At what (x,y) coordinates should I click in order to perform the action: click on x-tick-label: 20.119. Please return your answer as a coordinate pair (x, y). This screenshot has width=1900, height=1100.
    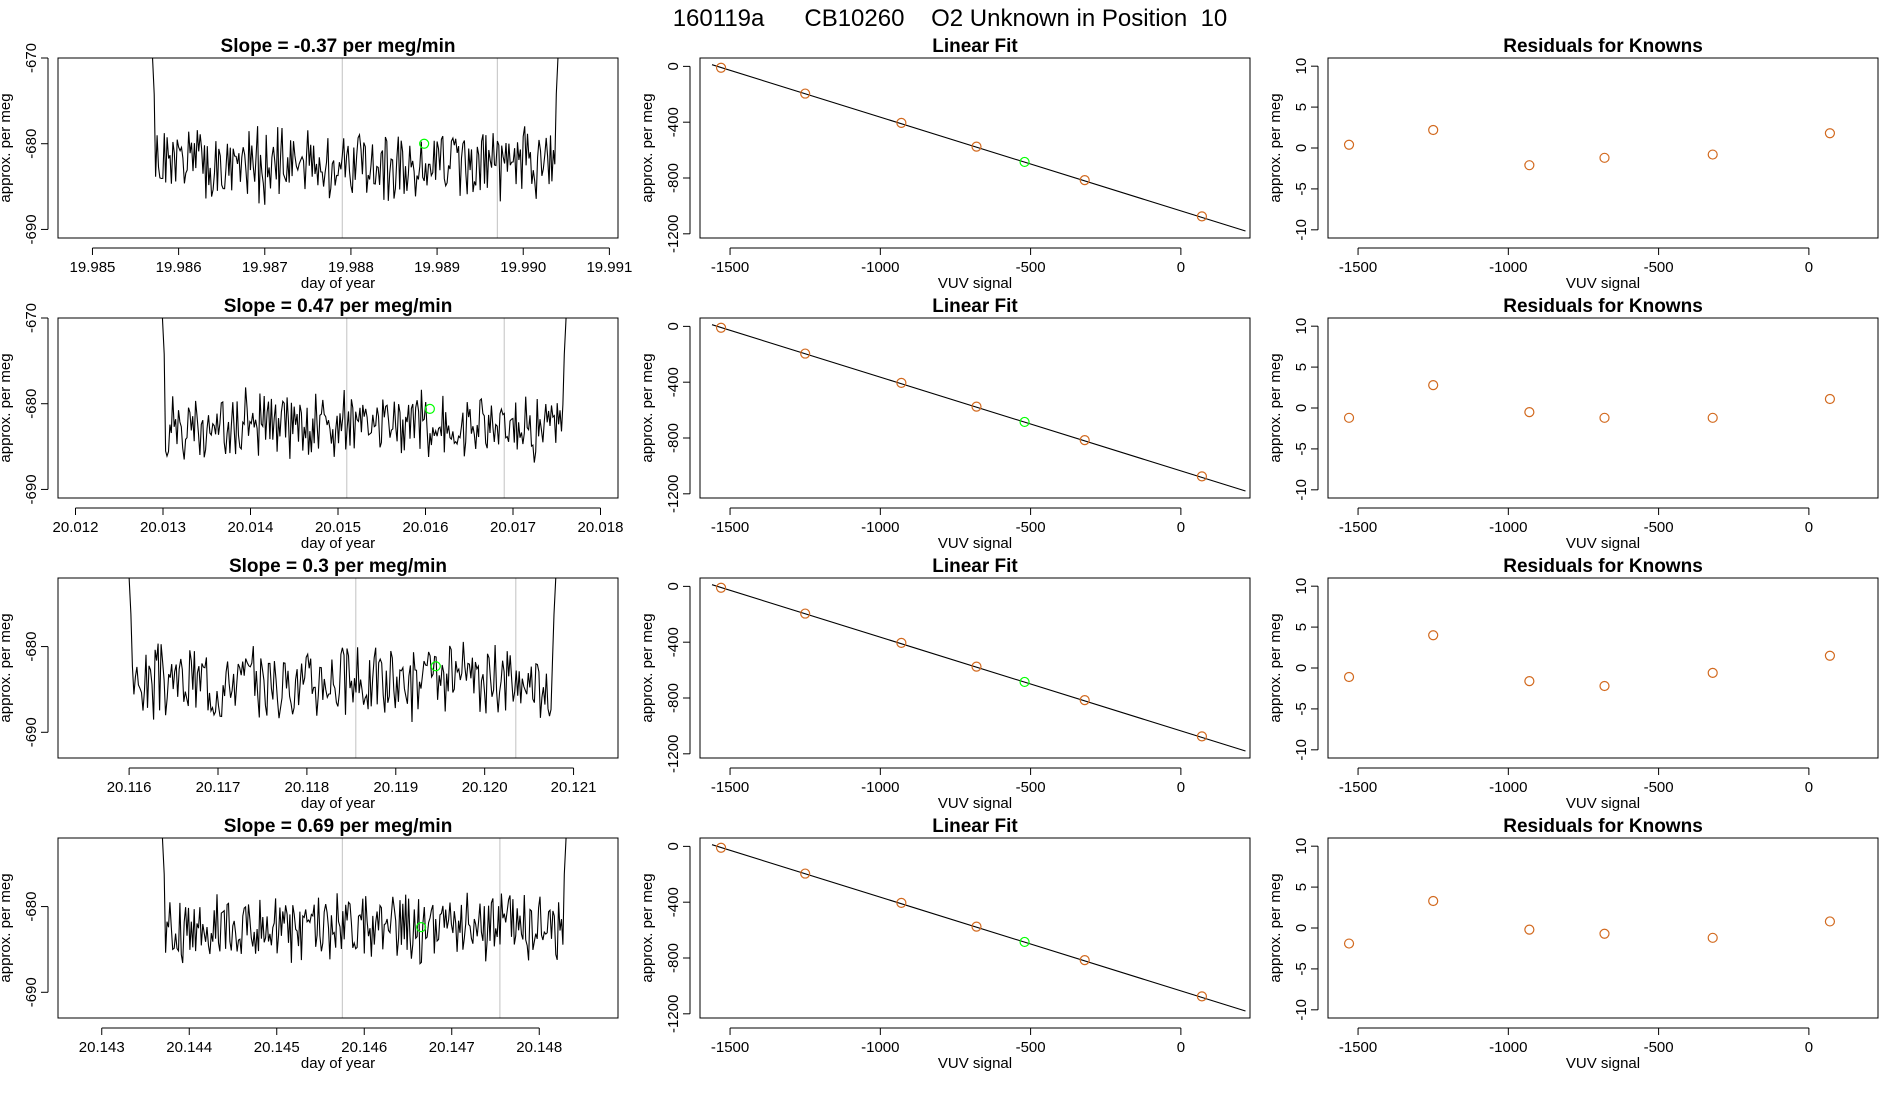
    Looking at the image, I should click on (395, 787).